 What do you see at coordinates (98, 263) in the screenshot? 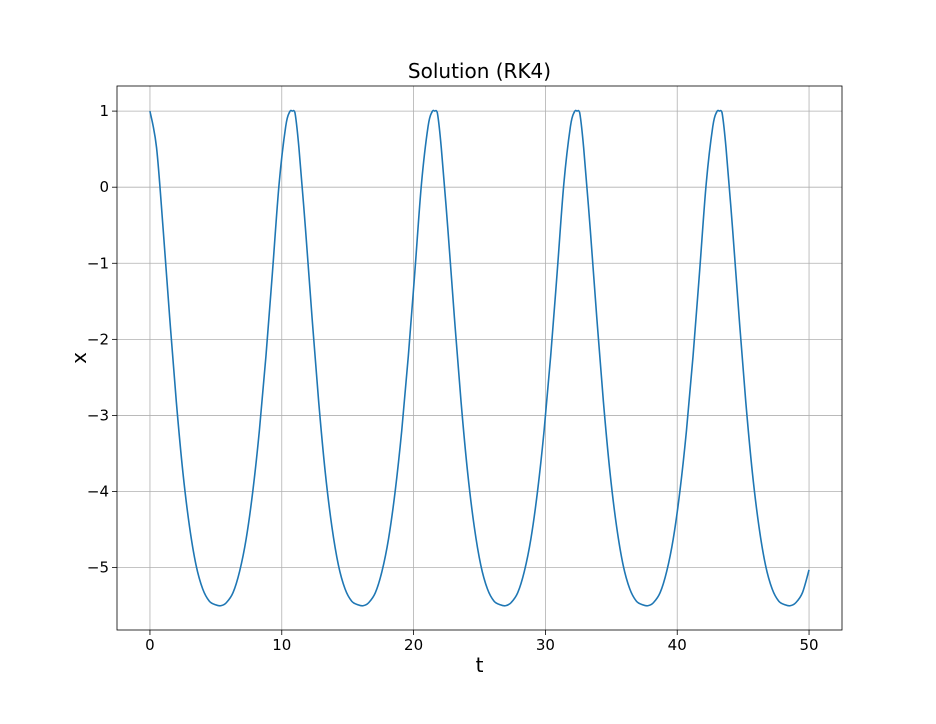
I see `y-tick-label: −1` at bounding box center [98, 263].